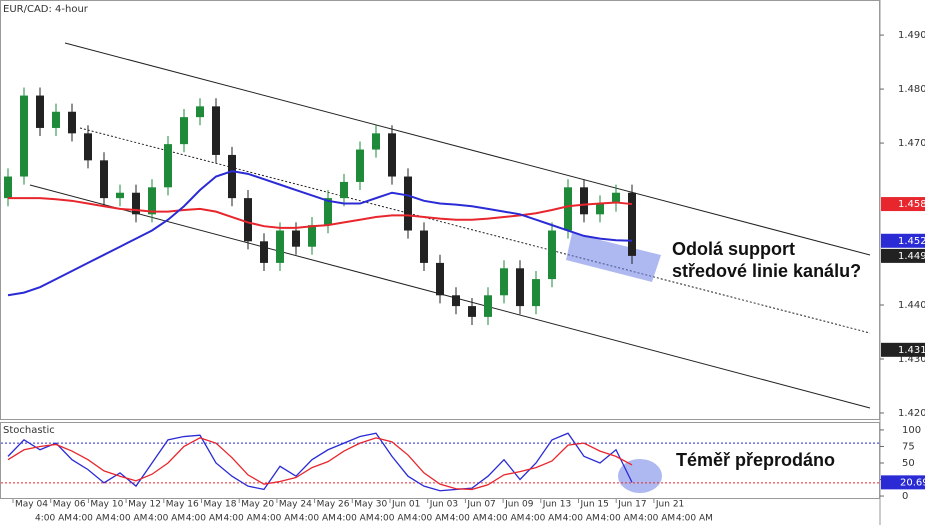  What do you see at coordinates (631, 505) in the screenshot?
I see `x-tick-label: Jun 17` at bounding box center [631, 505].